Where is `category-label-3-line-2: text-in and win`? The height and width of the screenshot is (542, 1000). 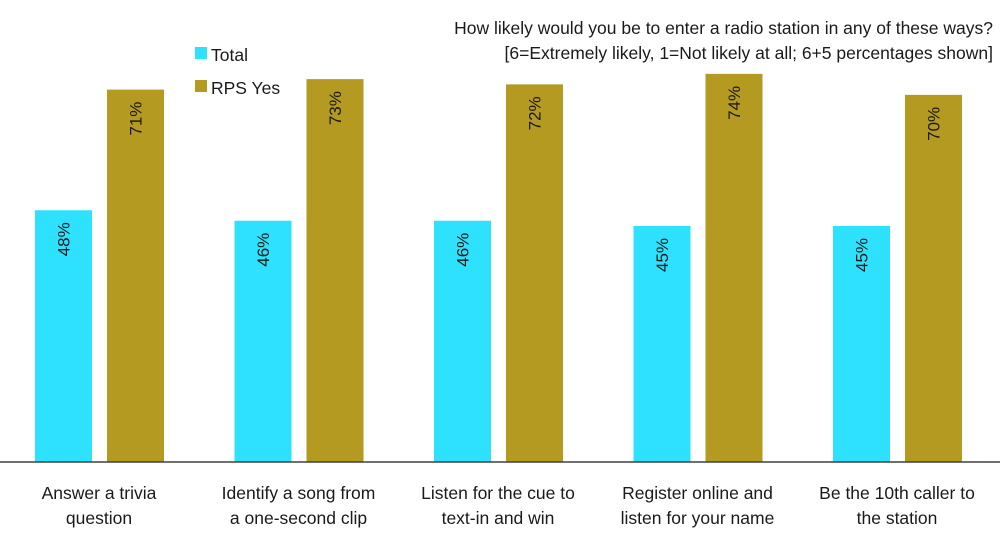
category-label-3-line-2: text-in and win is located at coordinates (498, 518).